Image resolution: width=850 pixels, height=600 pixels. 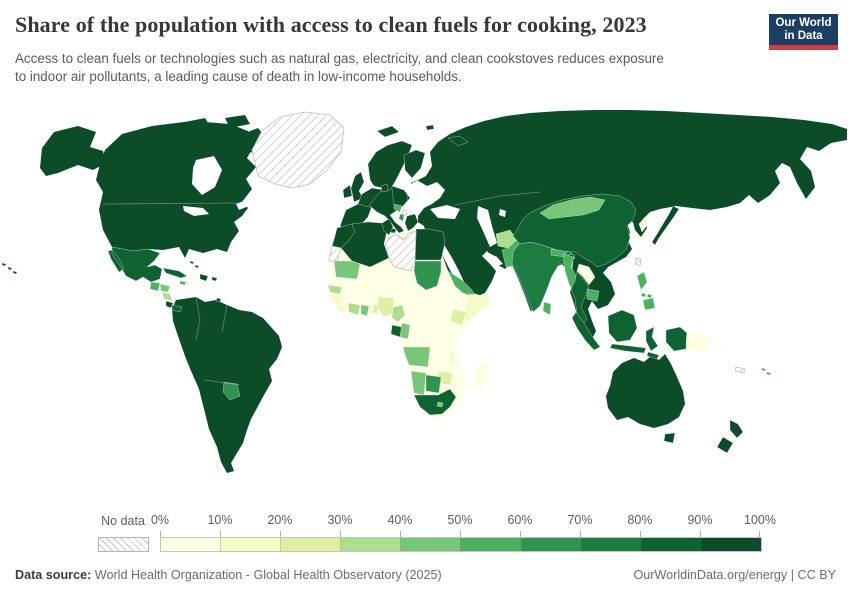 I want to click on region-algeria, so click(x=365, y=244).